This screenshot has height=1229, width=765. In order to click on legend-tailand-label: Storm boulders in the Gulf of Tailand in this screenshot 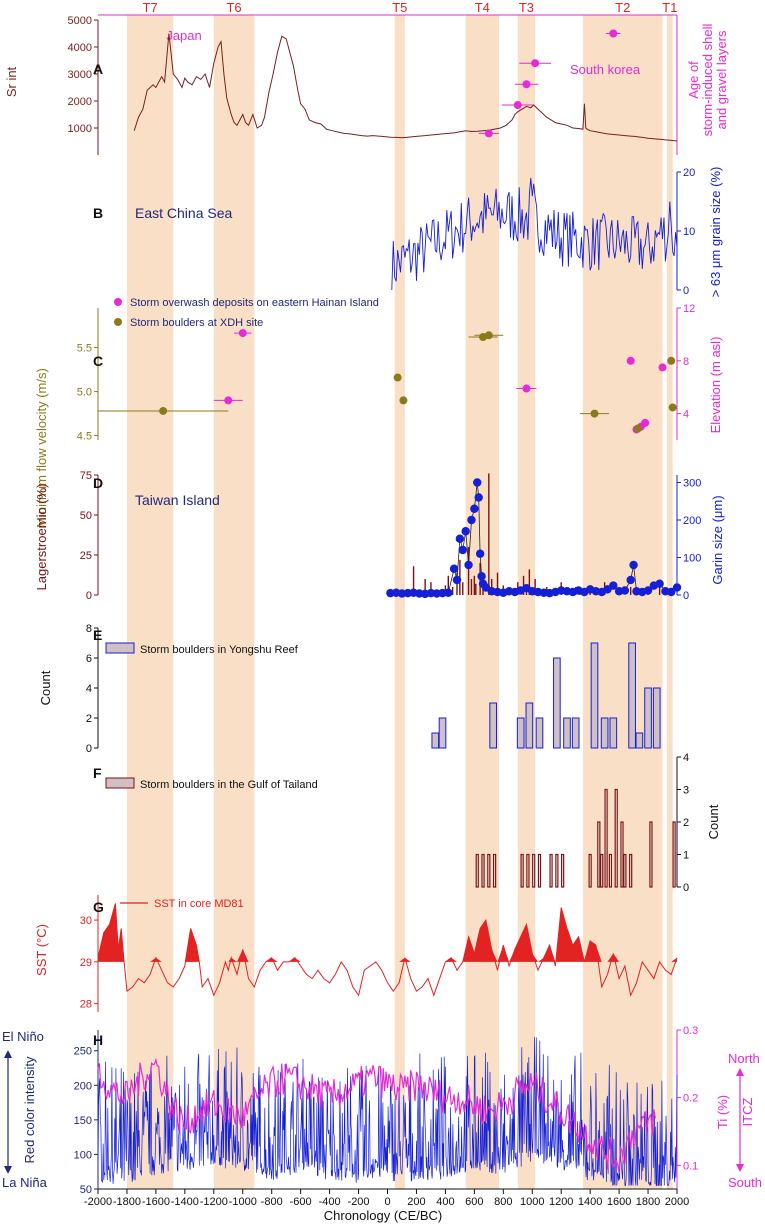, I will do `click(229, 785)`.